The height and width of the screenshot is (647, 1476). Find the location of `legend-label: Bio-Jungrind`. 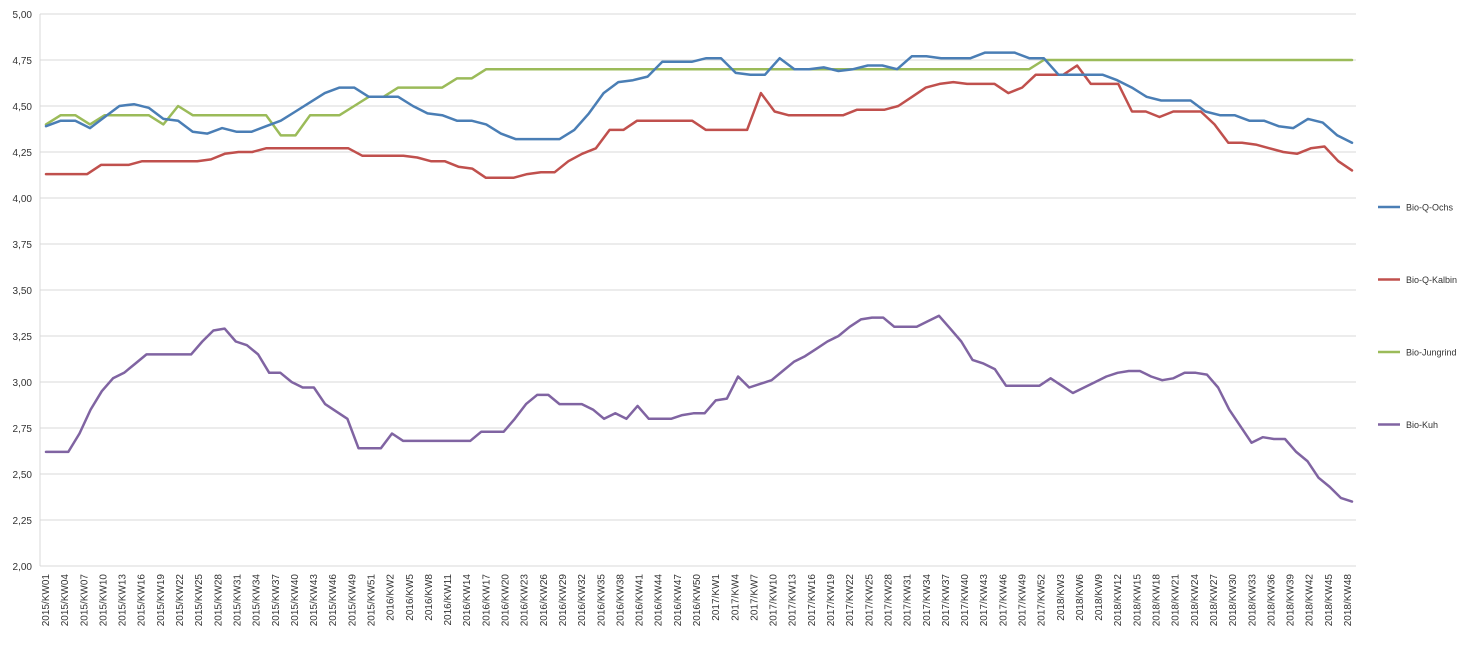

legend-label: Bio-Jungrind is located at coordinates (1431, 353).